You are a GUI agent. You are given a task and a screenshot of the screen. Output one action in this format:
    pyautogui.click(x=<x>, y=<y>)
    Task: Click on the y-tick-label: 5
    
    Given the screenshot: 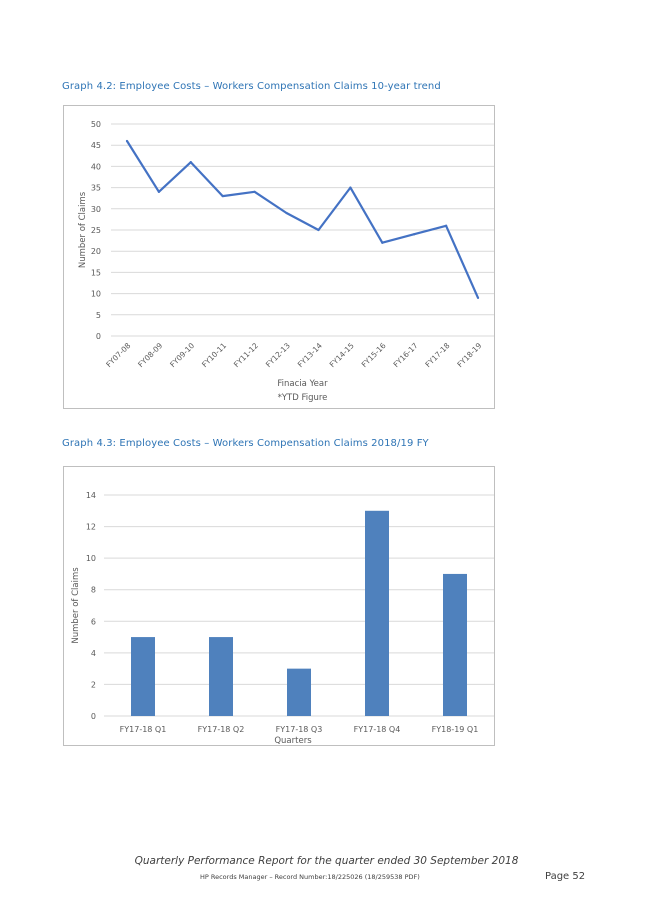 What is the action you would take?
    pyautogui.click(x=98, y=315)
    